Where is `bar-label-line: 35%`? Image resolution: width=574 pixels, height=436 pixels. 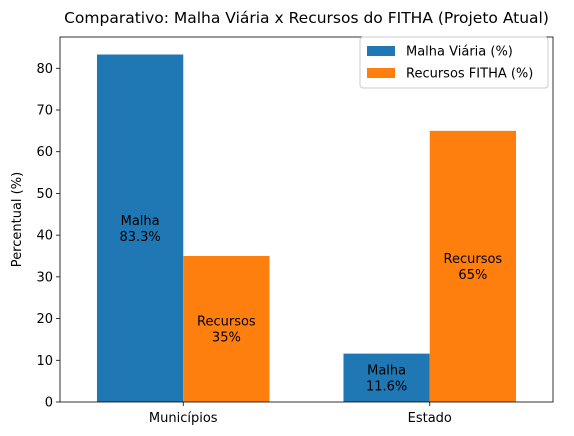
bar-label-line: 35% is located at coordinates (226, 338).